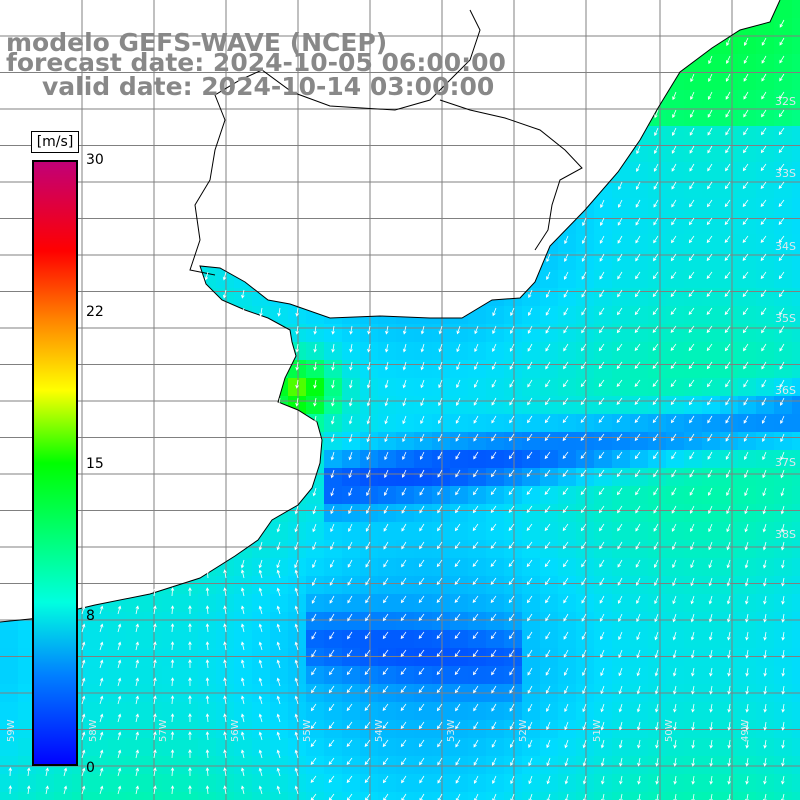 The image size is (800, 800). Describe the element at coordinates (95, 312) in the screenshot. I see `colorbar-tick-22: 22` at that location.